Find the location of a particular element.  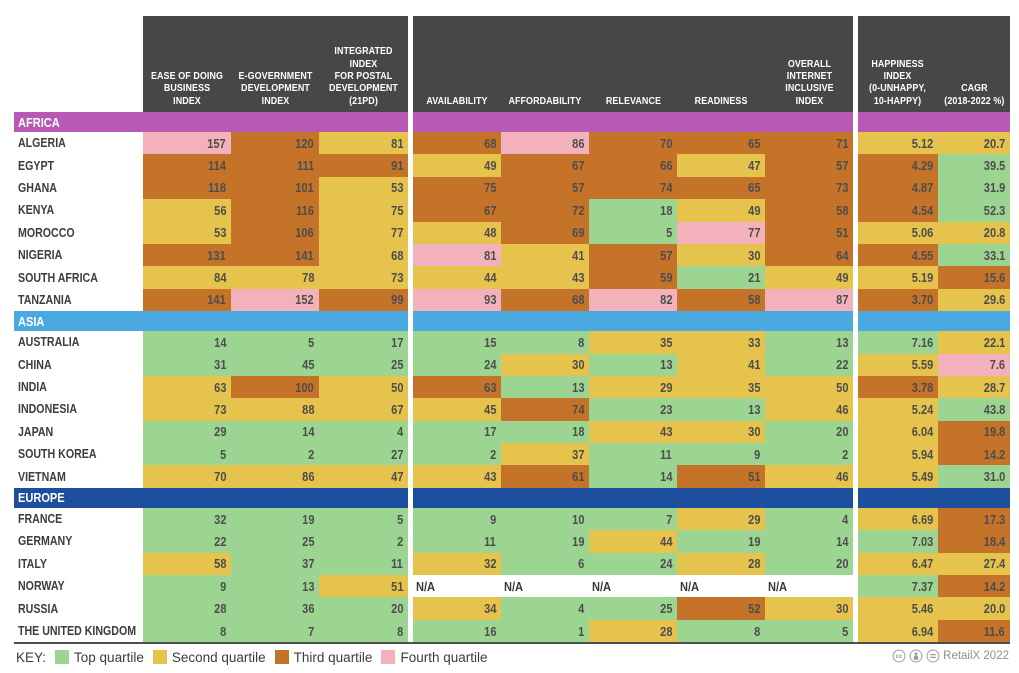

cell-south-korea-availability: 2 is located at coordinates (457, 454).